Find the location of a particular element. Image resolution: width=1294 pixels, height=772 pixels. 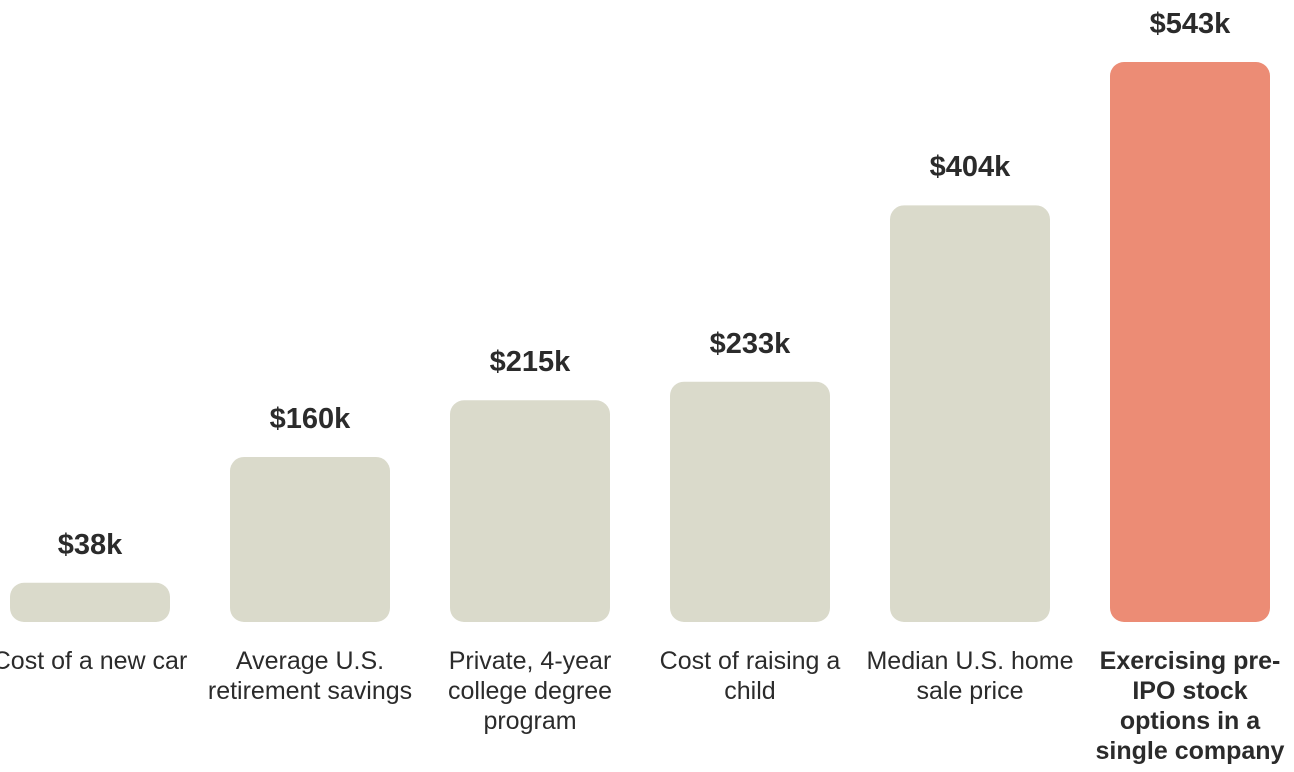

value-label: $233k is located at coordinates (750, 343).